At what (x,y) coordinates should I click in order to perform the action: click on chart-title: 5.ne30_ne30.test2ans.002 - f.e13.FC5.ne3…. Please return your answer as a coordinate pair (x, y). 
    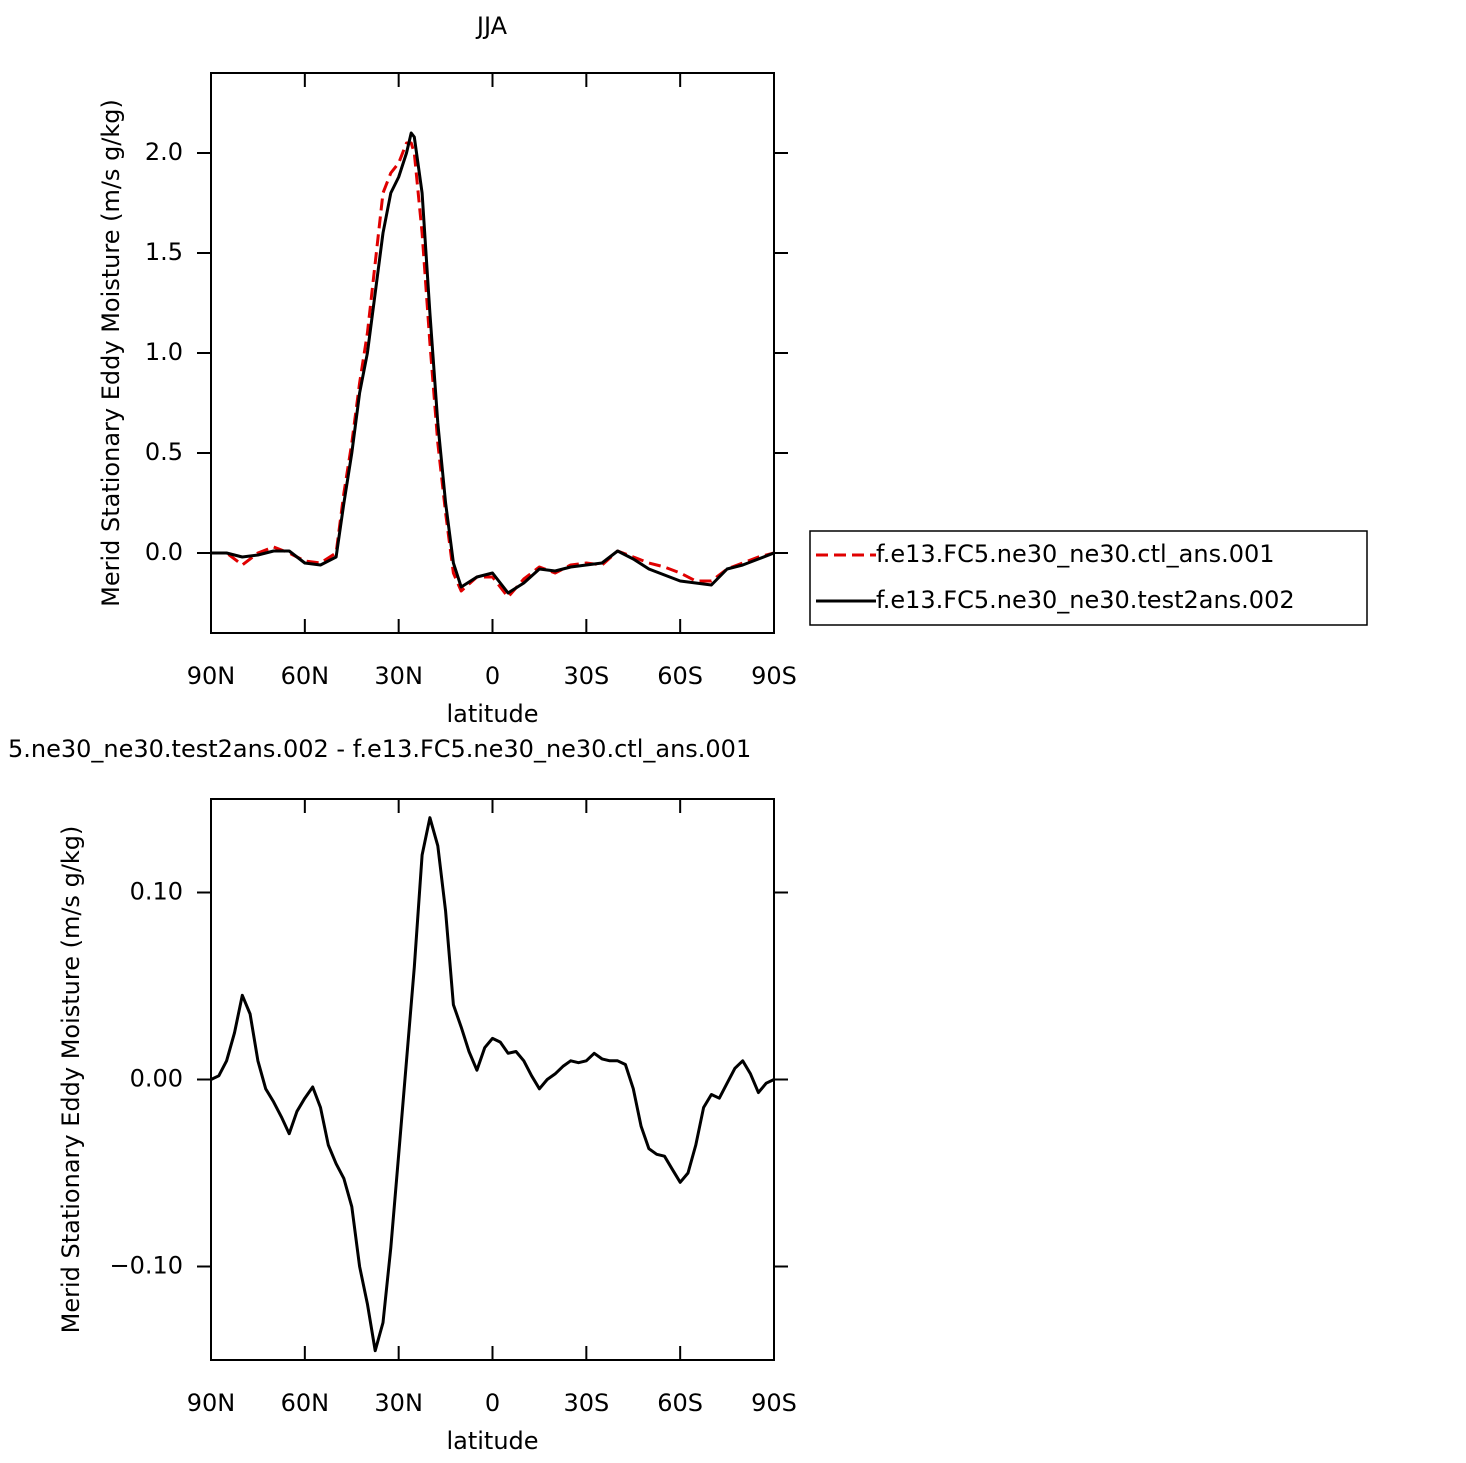
    Looking at the image, I should click on (379, 749).